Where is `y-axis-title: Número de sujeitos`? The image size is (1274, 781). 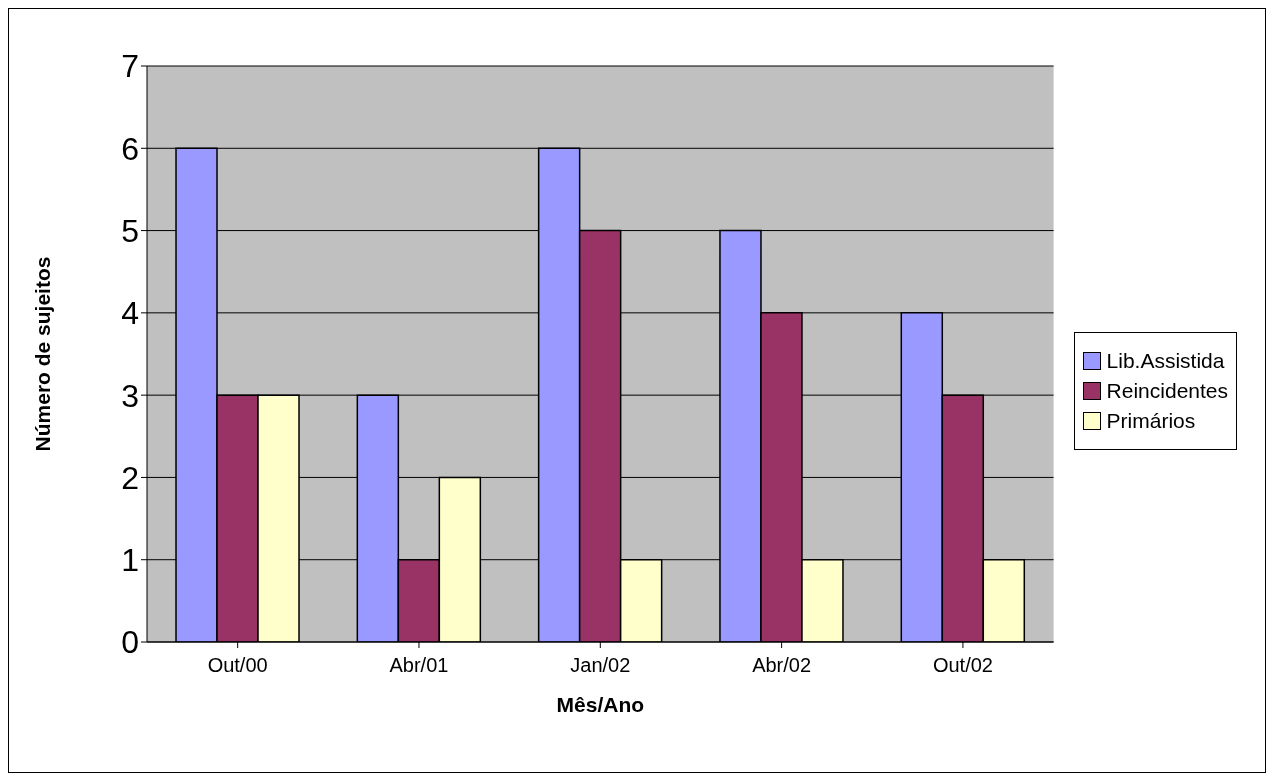 y-axis-title: Número de sujeitos is located at coordinates (43, 354).